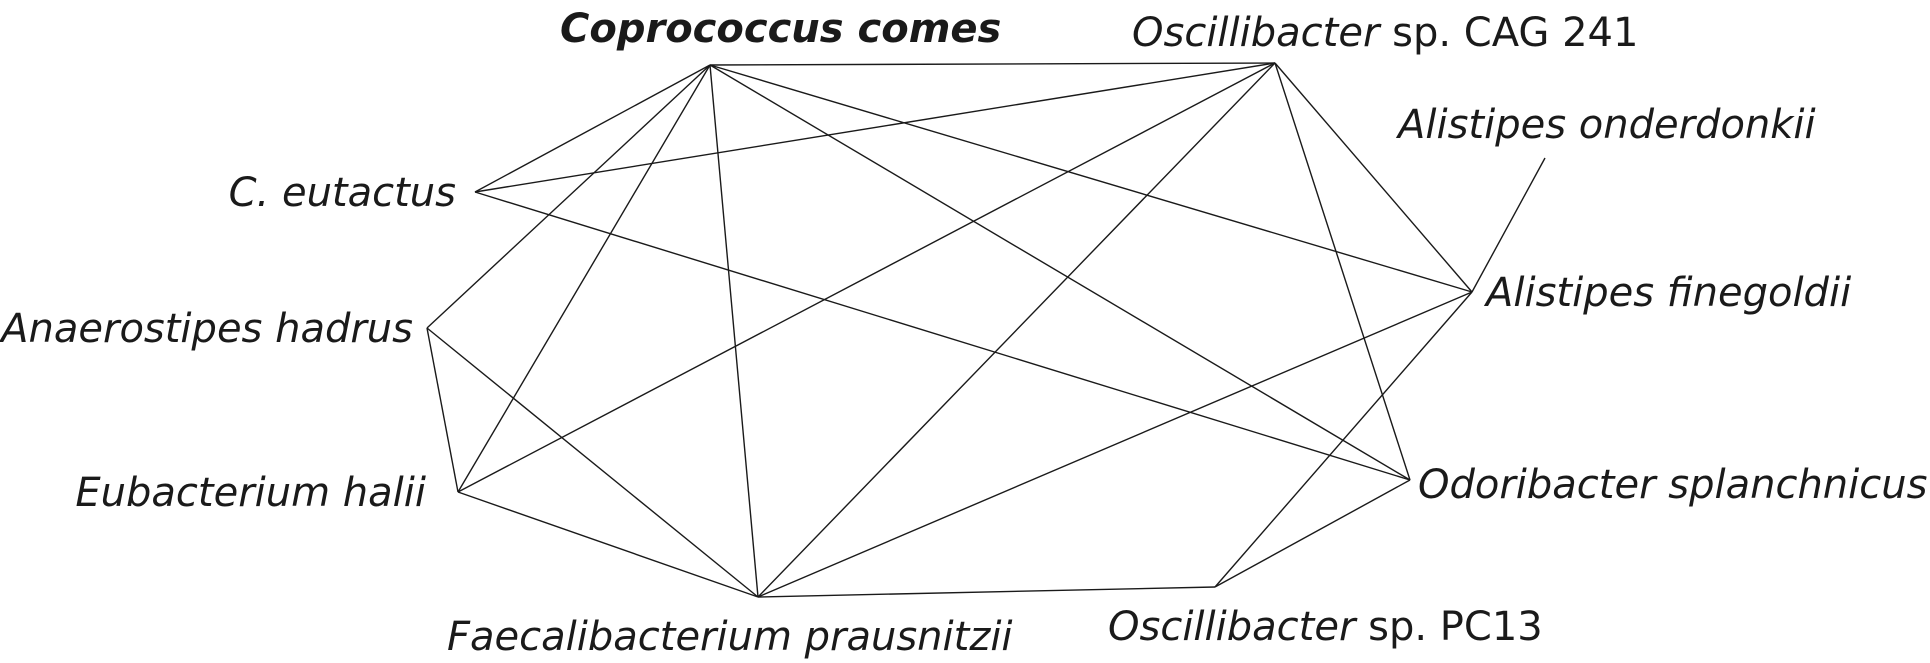 This screenshot has width=1930, height=663. I want to click on node-label-odoribacter: Odoribacter splanchnicus, so click(1672, 485).